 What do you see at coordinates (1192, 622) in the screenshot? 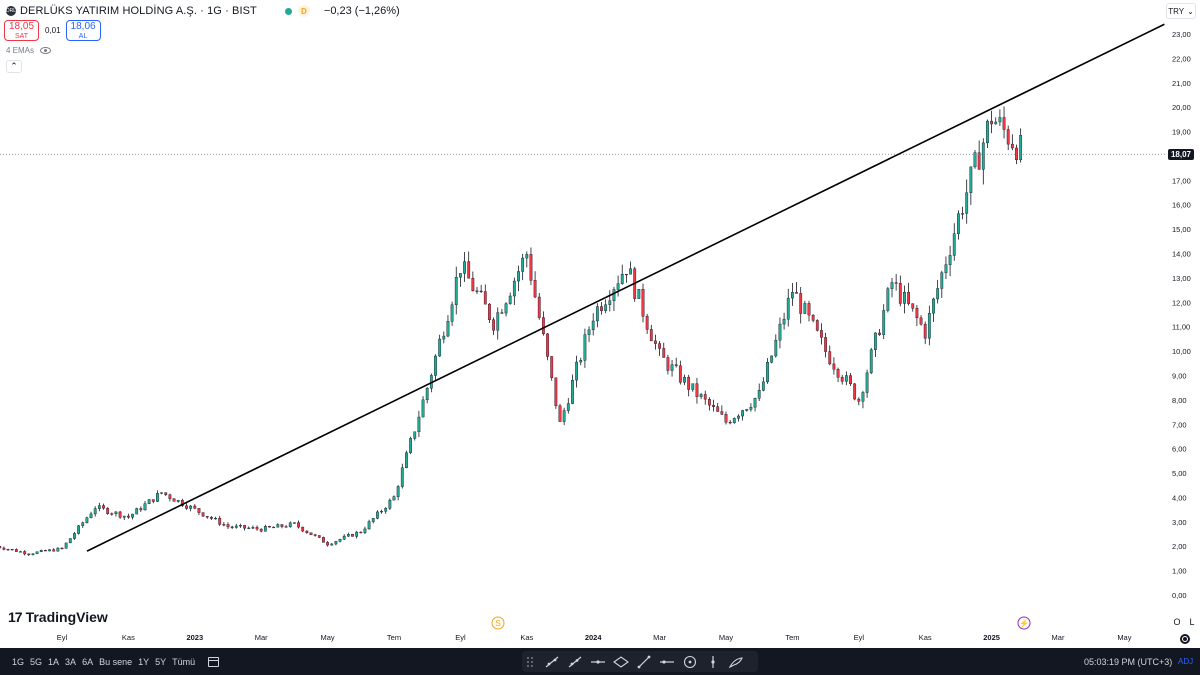
I see `log-scale-toggle: L` at bounding box center [1192, 622].